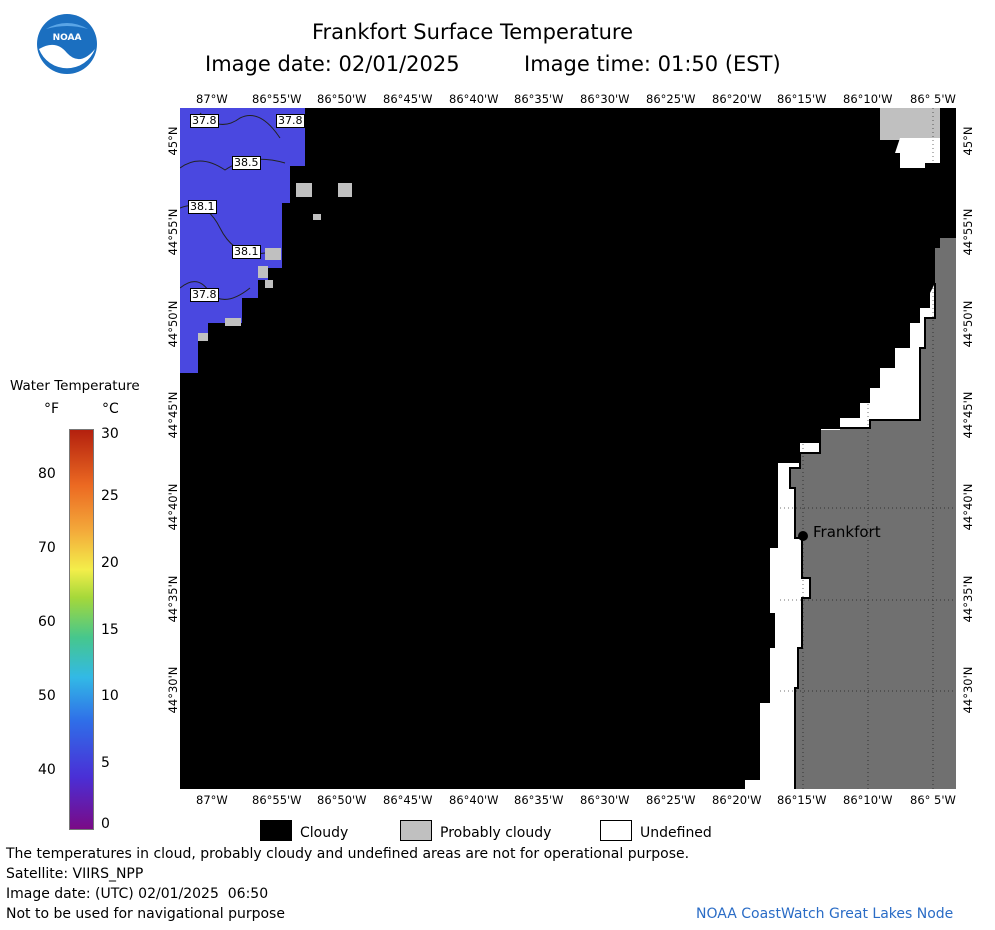  I want to click on coastline, so click(862, 536).